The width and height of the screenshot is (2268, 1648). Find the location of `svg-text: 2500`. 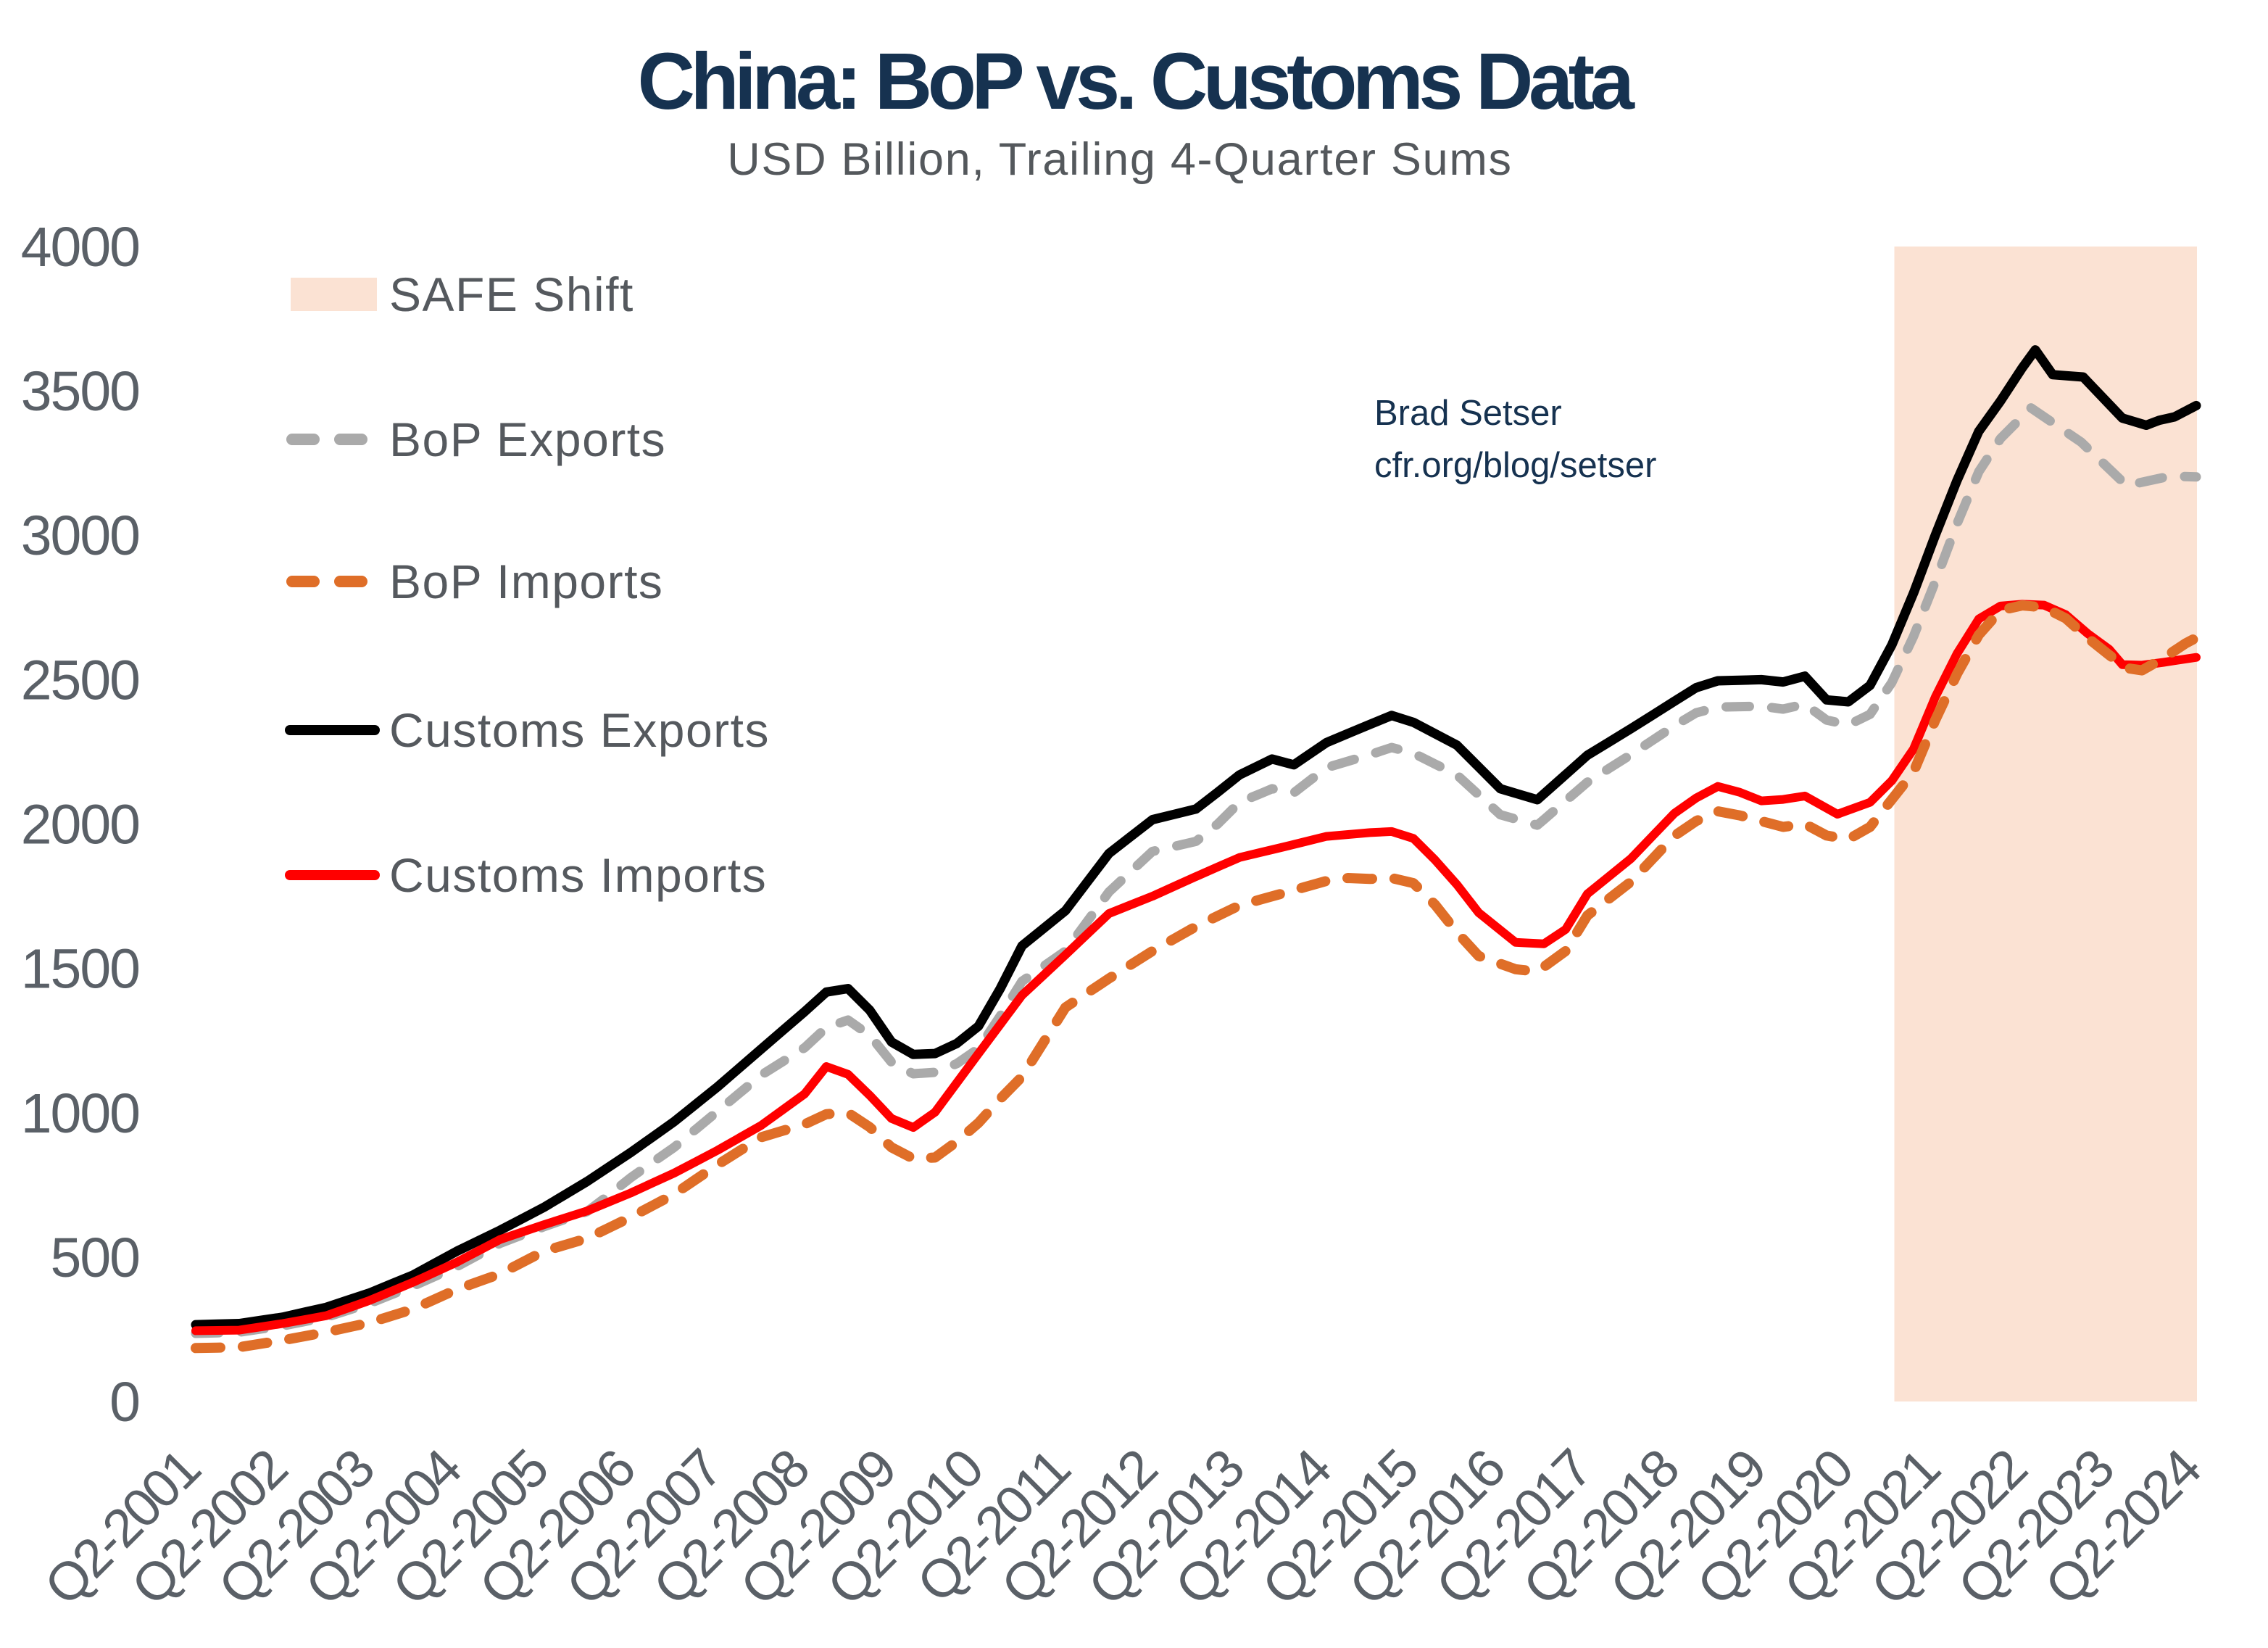

svg-text: 2500 is located at coordinates (80, 680).